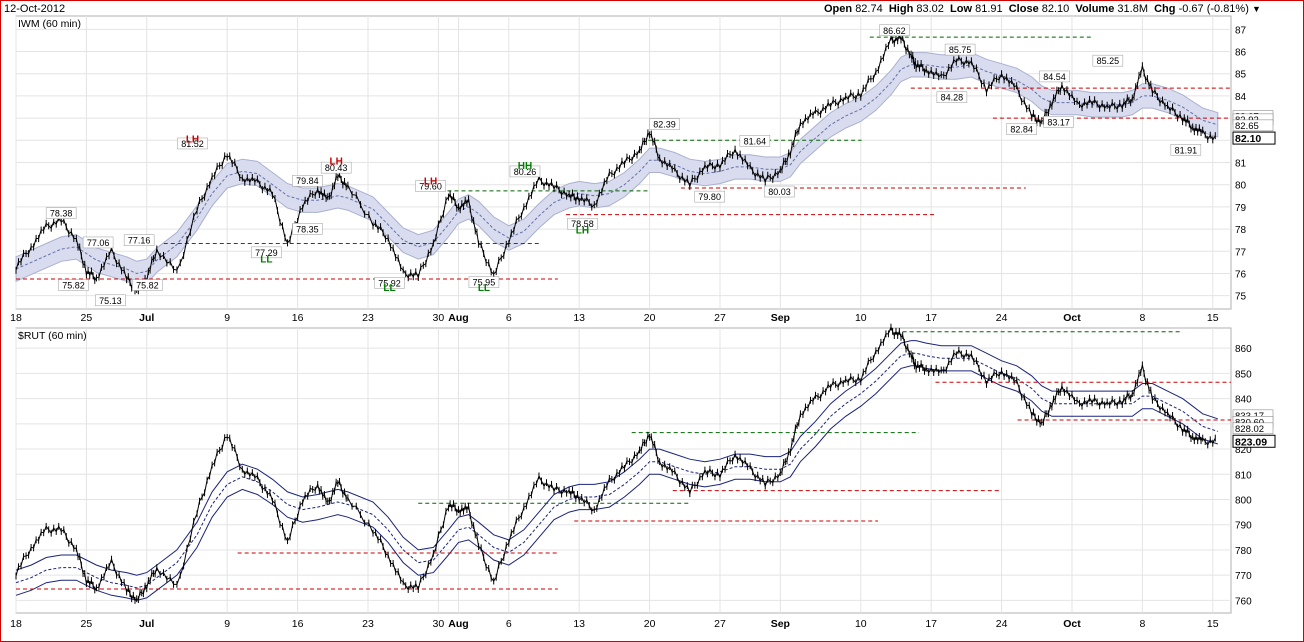 The width and height of the screenshot is (1304, 642). What do you see at coordinates (1241, 30) in the screenshot?
I see `y-tick-label: 87` at bounding box center [1241, 30].